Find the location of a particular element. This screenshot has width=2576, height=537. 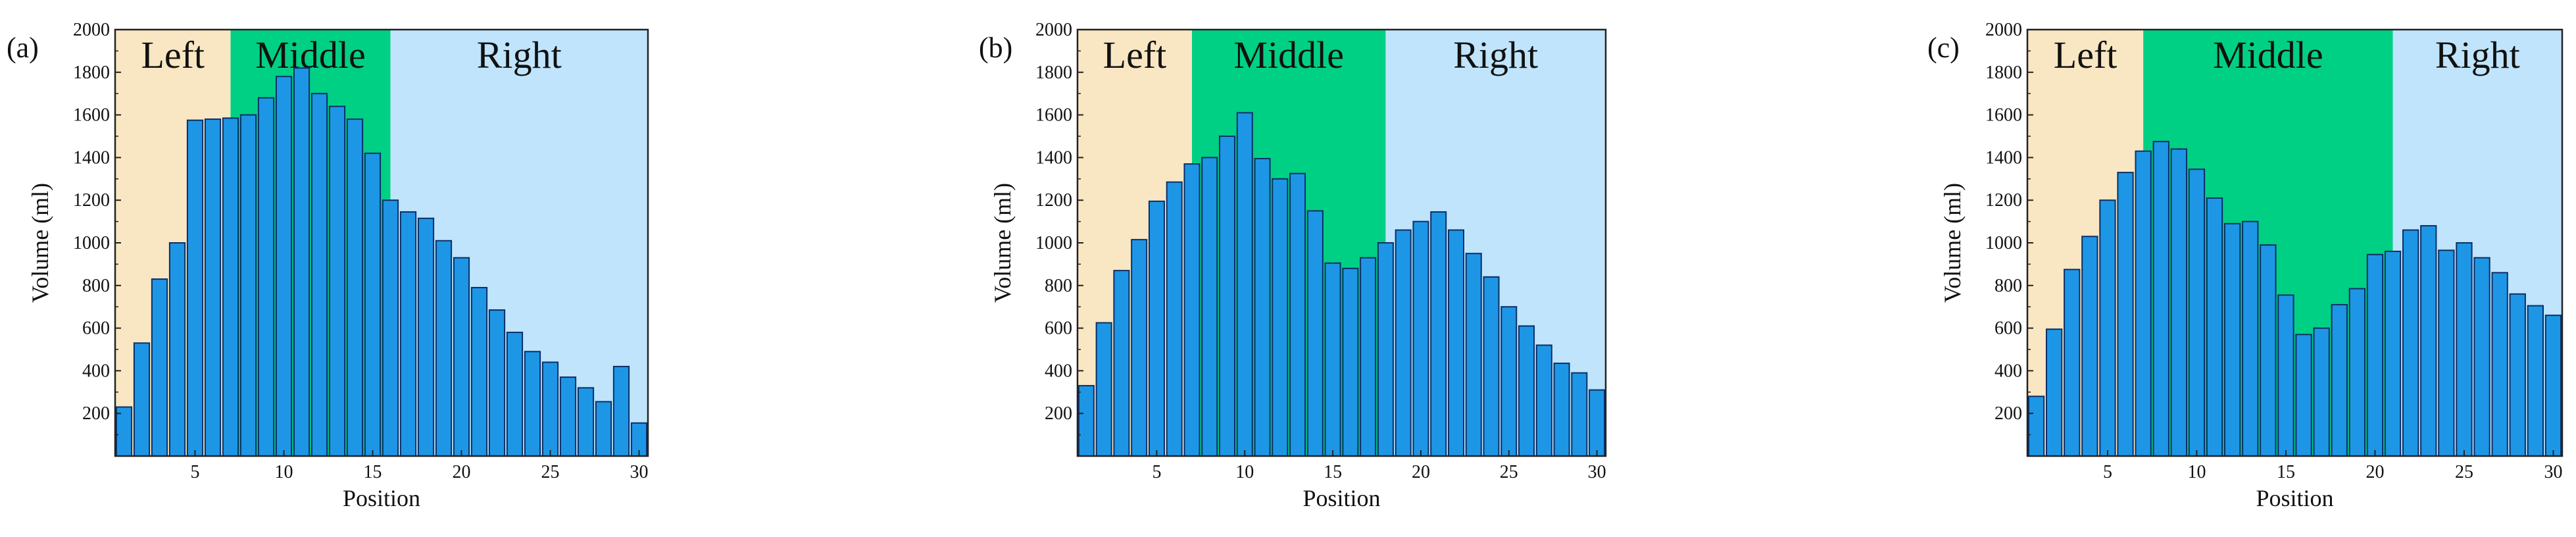

x-tick-label: 30 is located at coordinates (2553, 472).